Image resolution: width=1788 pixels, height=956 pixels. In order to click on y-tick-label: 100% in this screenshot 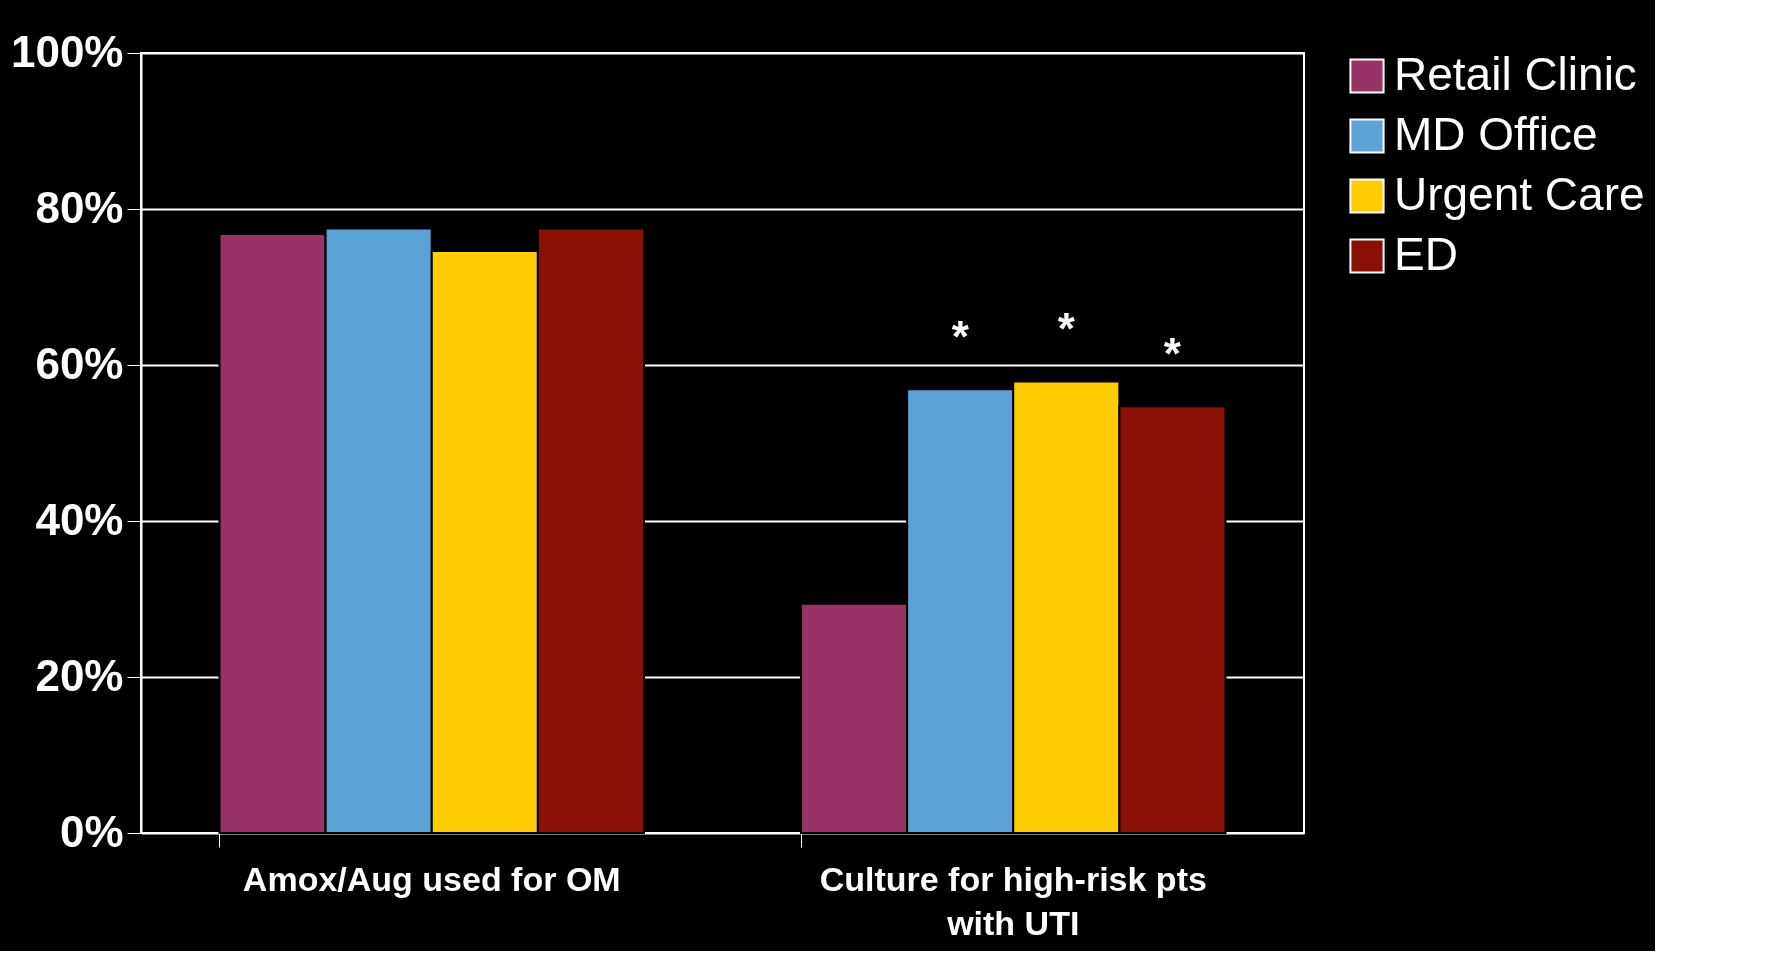, I will do `click(67, 51)`.